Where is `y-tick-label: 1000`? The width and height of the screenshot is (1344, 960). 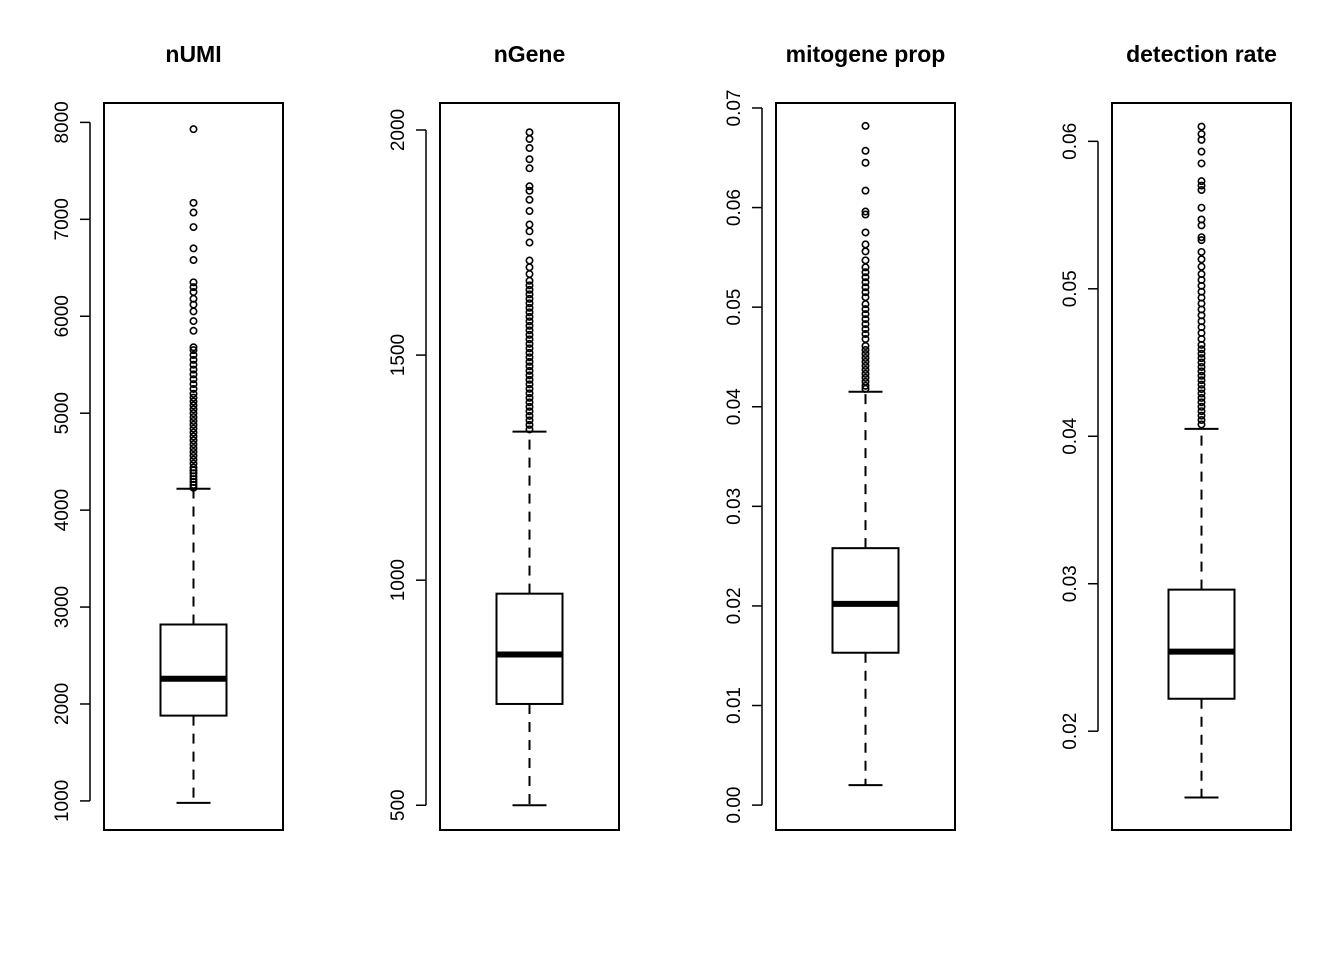
y-tick-label: 1000 is located at coordinates (398, 580).